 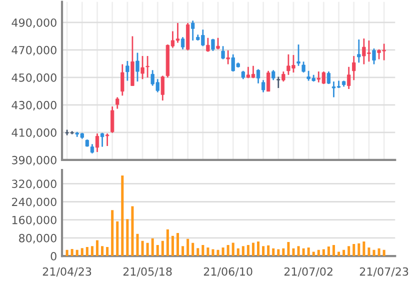 I want to click on x-tick-label: 21/05/18, so click(x=147, y=272).